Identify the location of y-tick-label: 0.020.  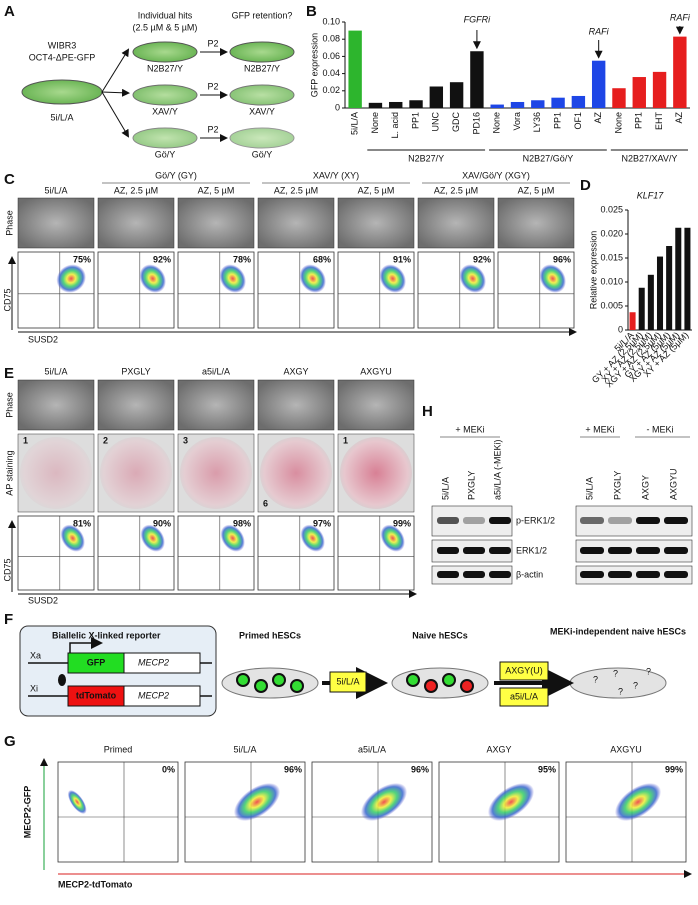
(611, 233).